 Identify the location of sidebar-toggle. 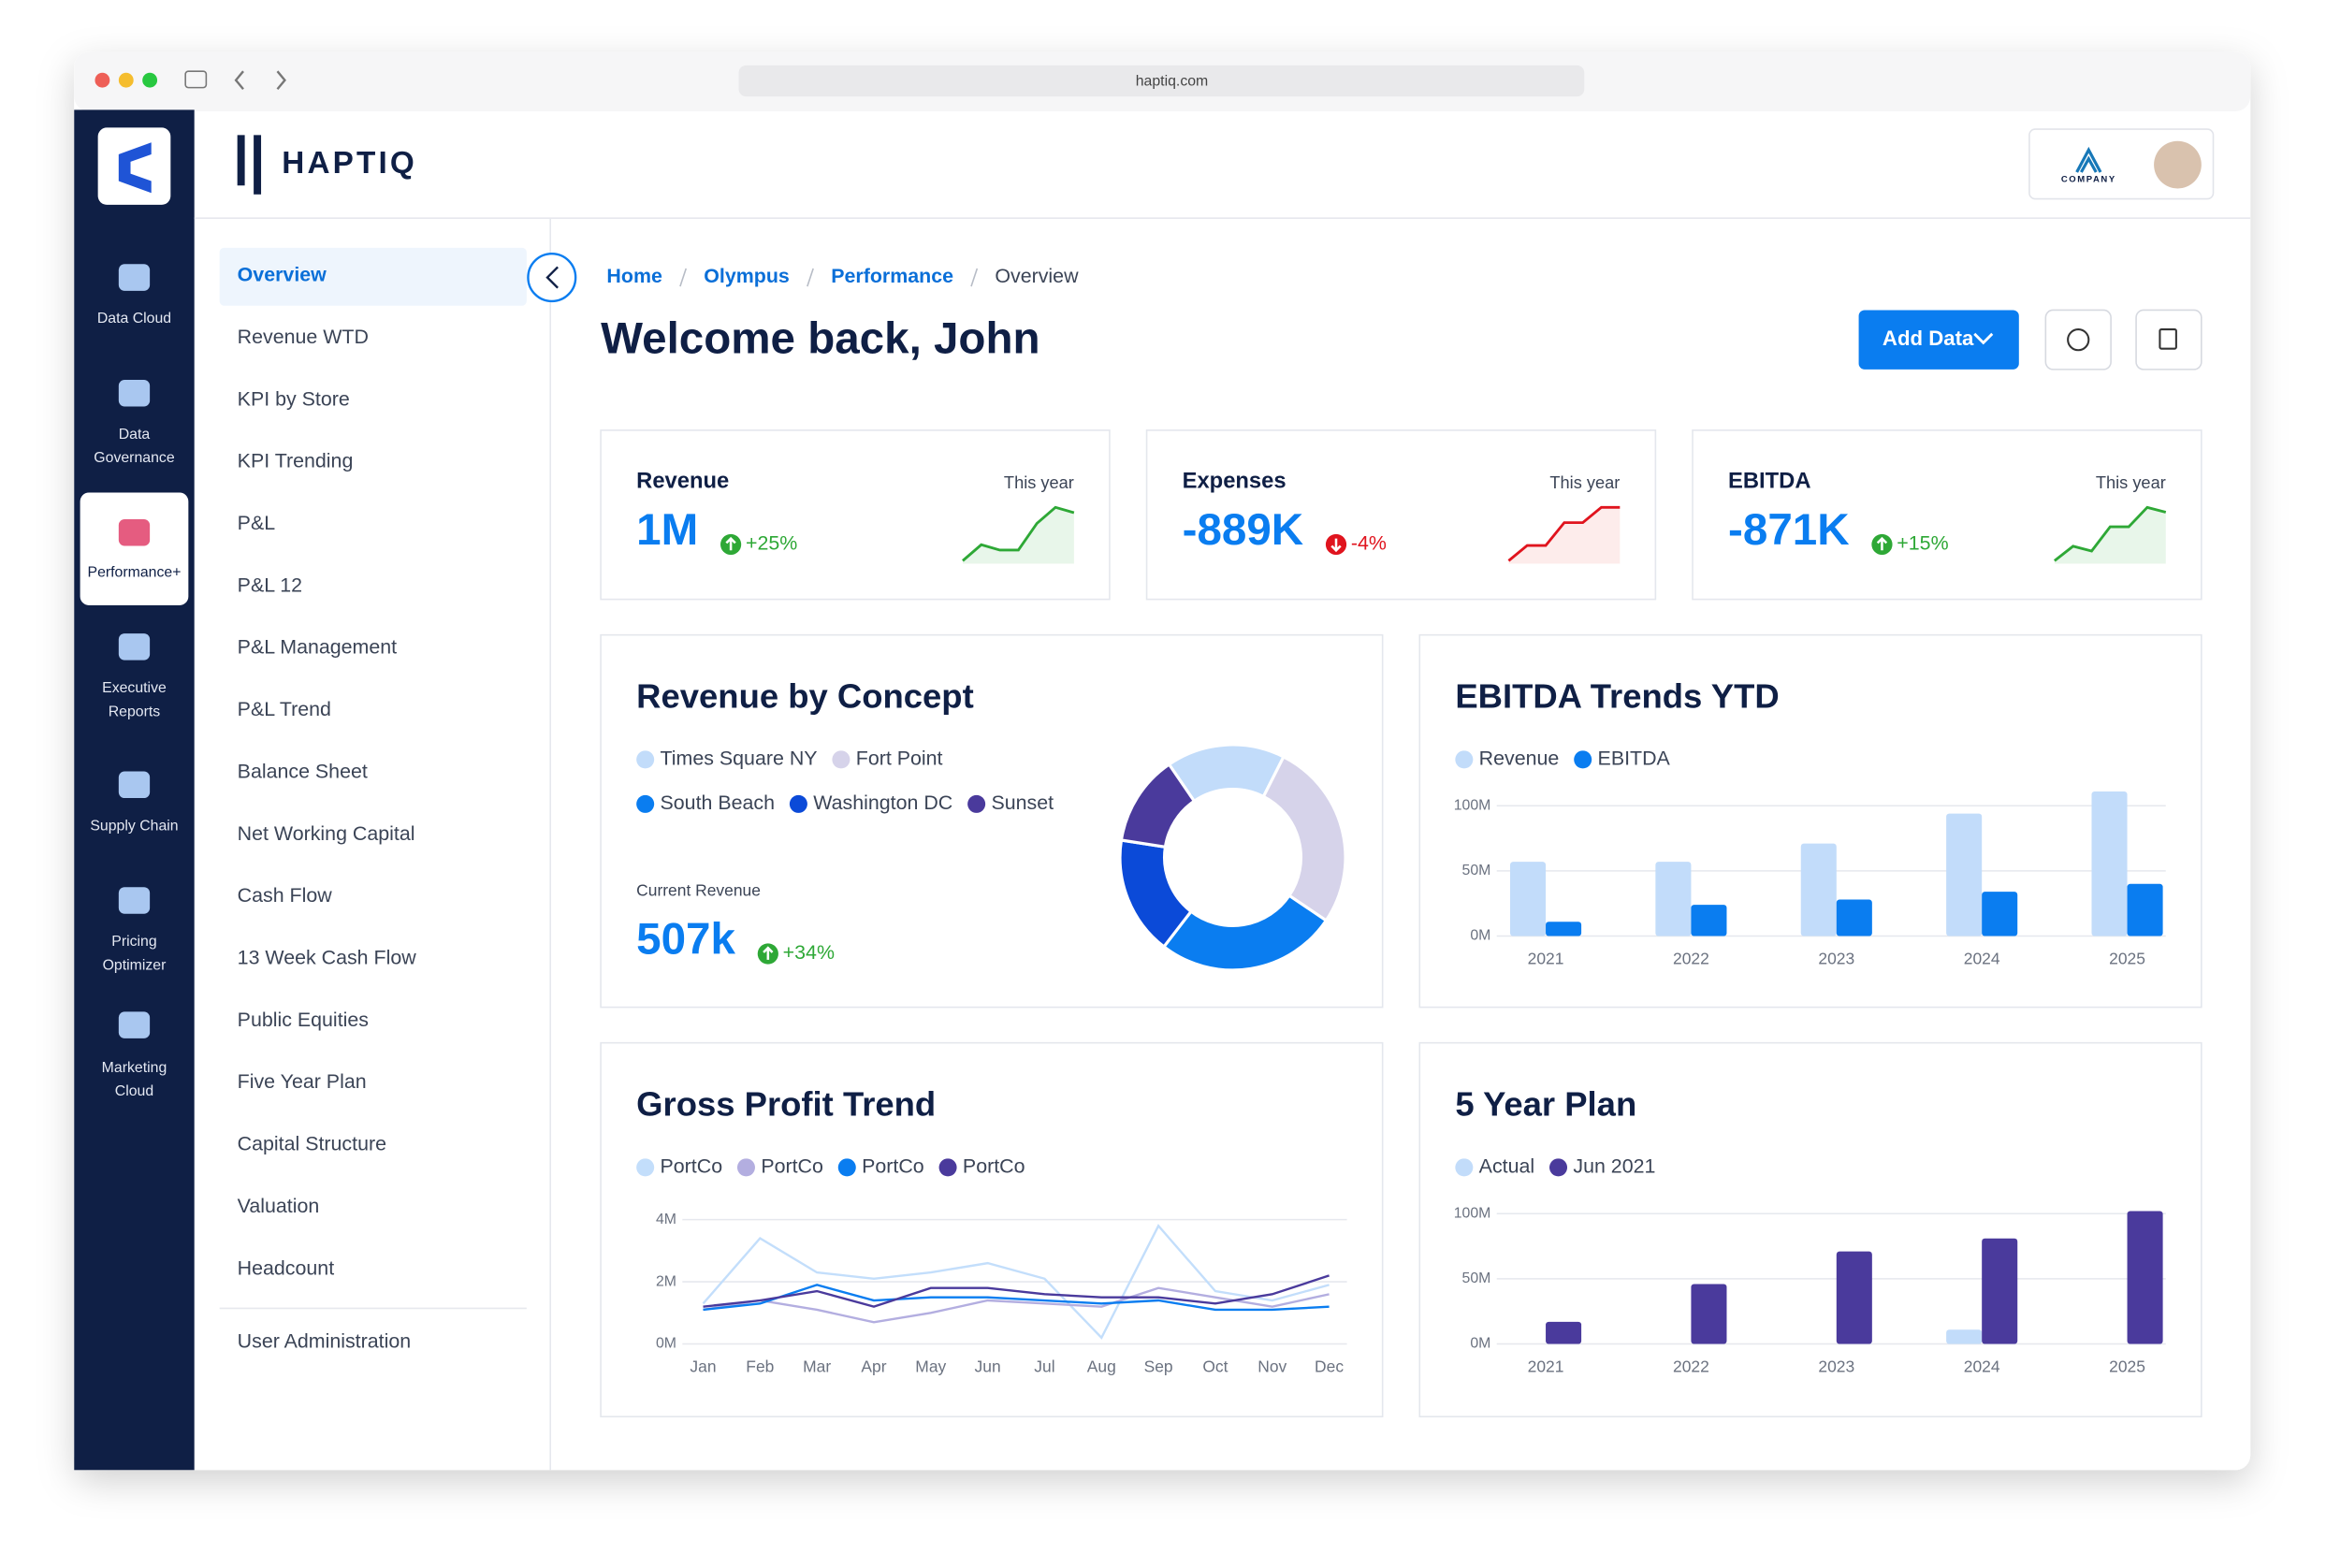
(196, 79).